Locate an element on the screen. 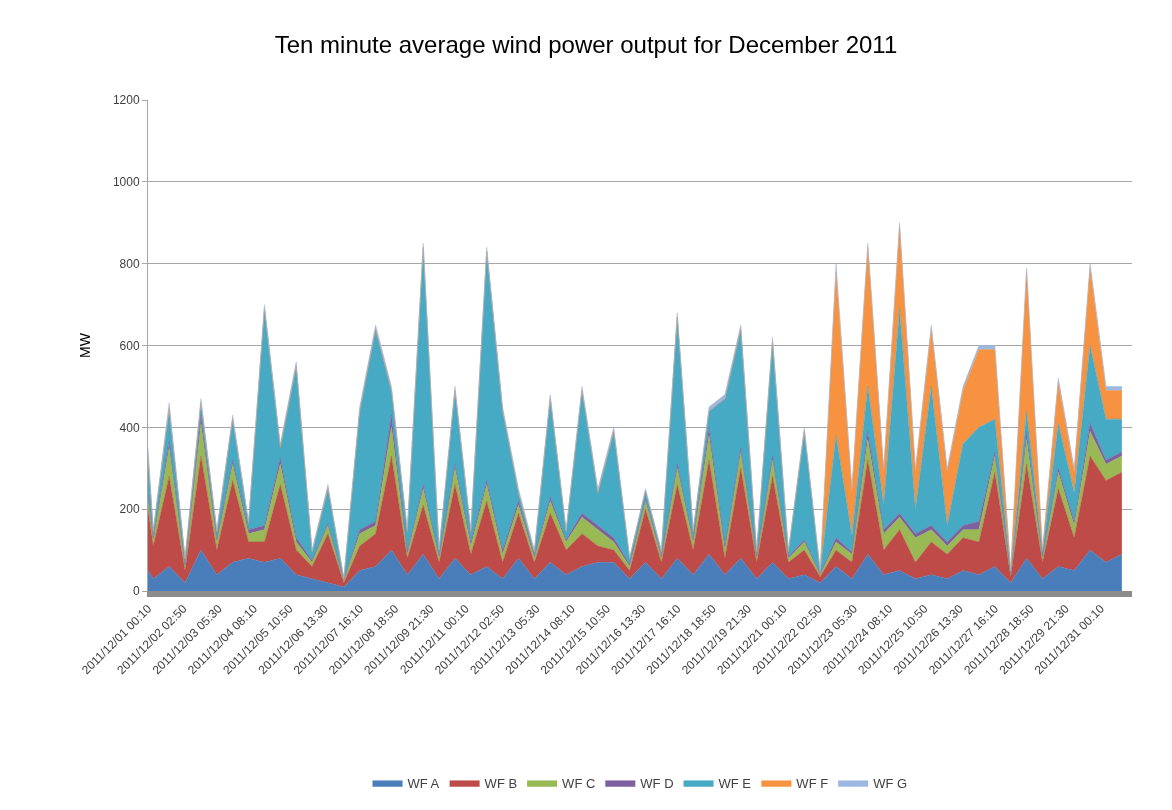 The image size is (1172, 810). y-tick-label: 1200 is located at coordinates (126, 100).